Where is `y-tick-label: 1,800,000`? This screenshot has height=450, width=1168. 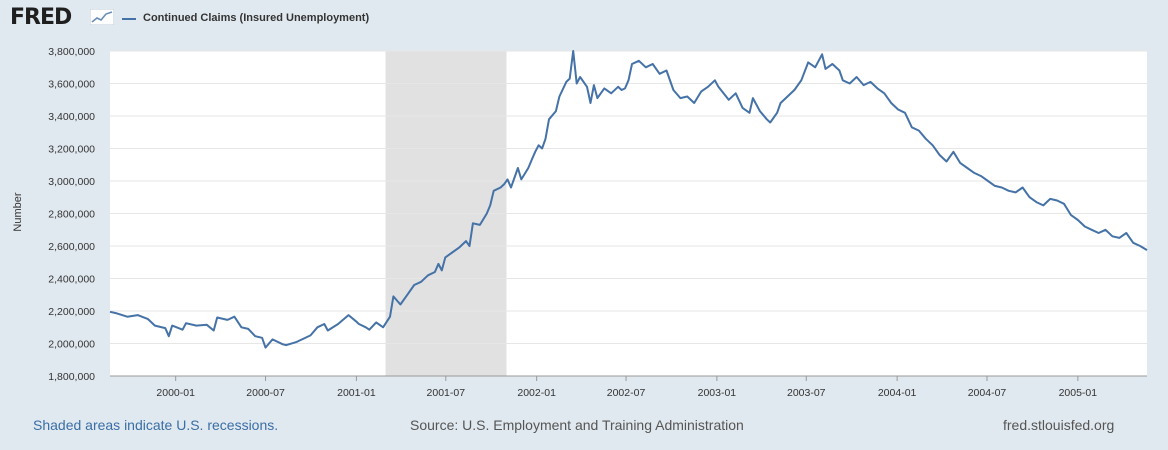
y-tick-label: 1,800,000 is located at coordinates (71, 377).